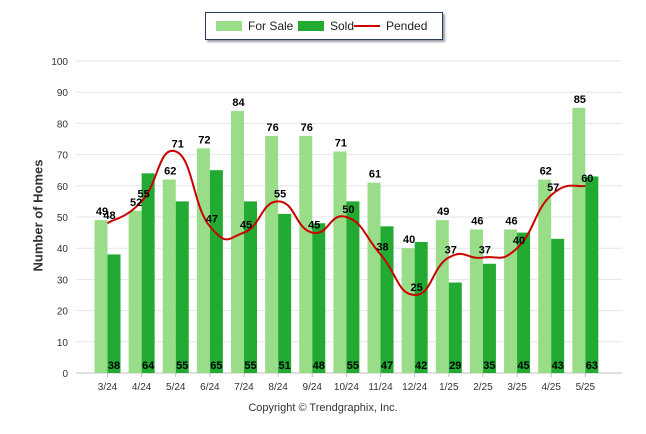 This screenshot has height=434, width=646. What do you see at coordinates (387, 366) in the screenshot?
I see `label-sold: 47` at bounding box center [387, 366].